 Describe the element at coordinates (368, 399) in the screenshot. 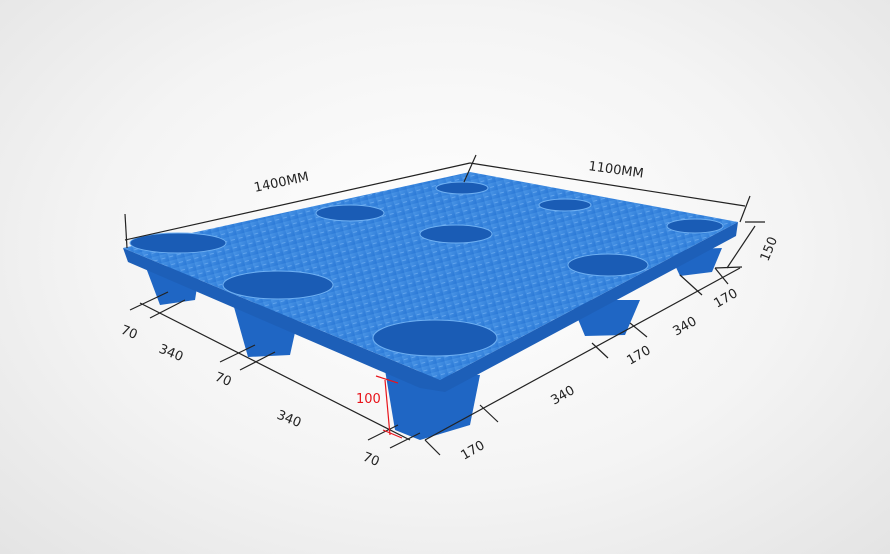

I see `leg-height-label: 100` at that location.